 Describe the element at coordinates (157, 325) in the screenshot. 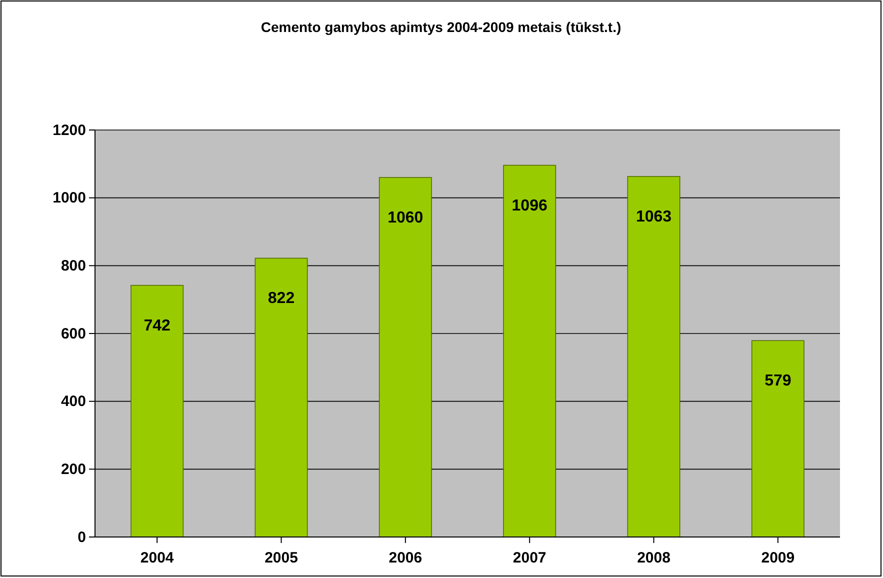

I see `data-label: 742` at that location.